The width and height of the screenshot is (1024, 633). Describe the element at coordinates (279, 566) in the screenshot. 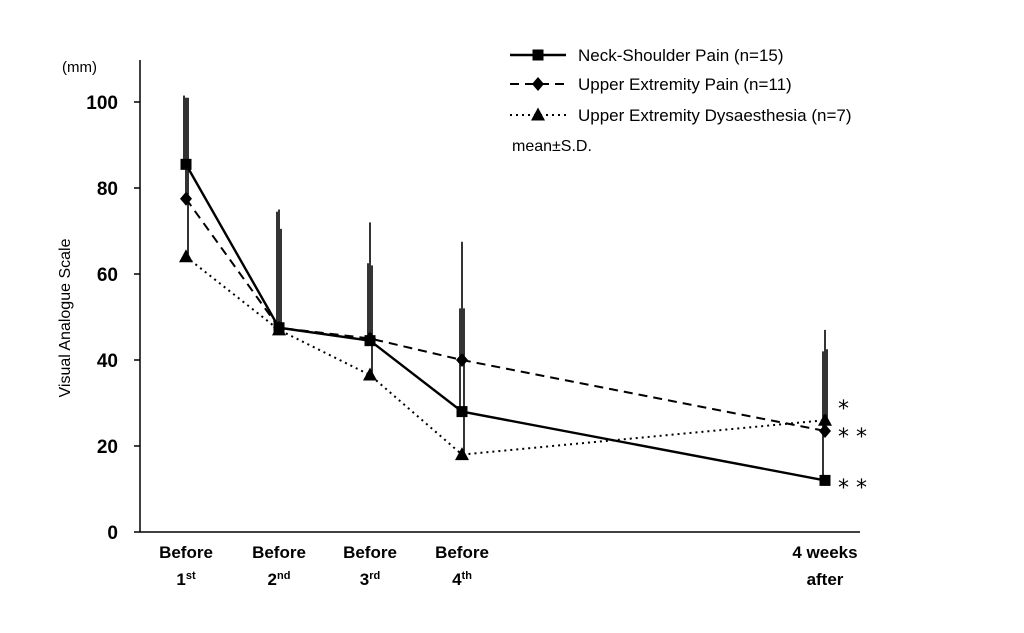

I see `x-category-label: Before 2nd` at that location.